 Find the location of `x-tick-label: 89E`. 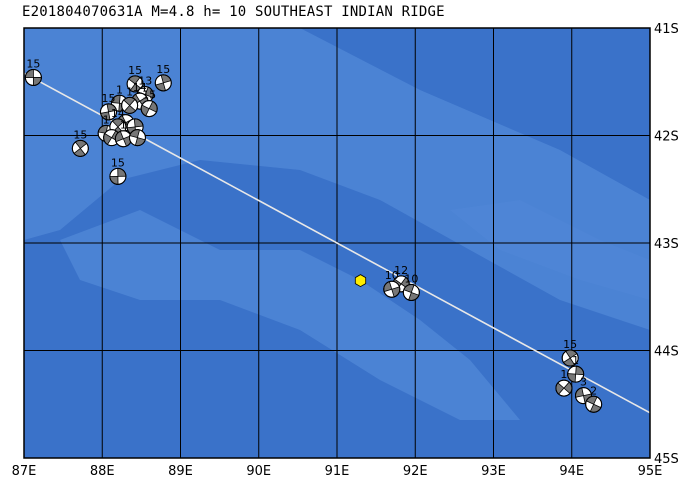

x-tick-label: 89E is located at coordinates (180, 471).